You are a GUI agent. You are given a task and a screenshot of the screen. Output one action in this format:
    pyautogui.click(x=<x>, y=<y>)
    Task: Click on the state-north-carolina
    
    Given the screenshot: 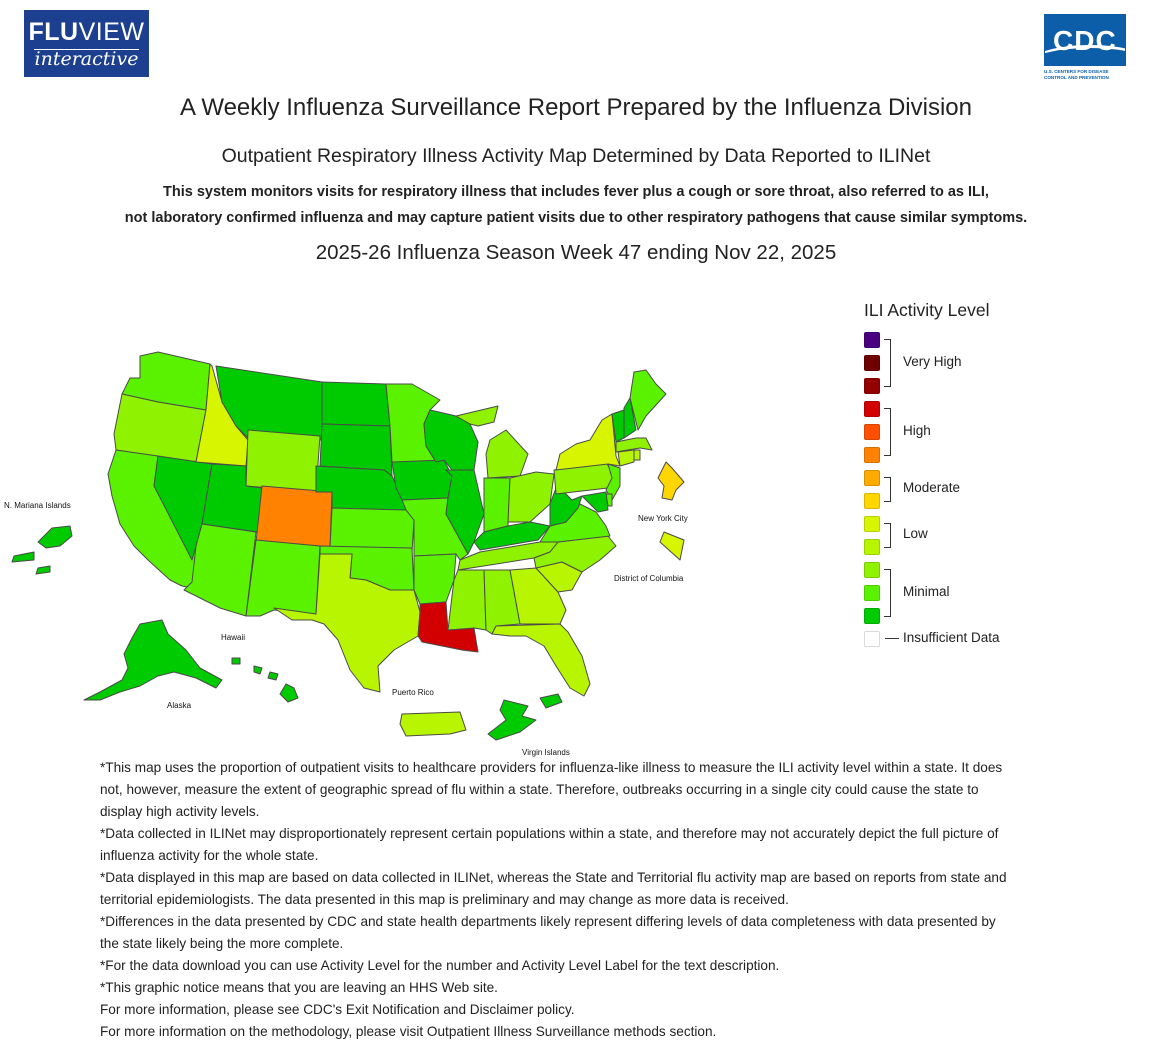 What is the action you would take?
    pyautogui.click(x=575, y=554)
    